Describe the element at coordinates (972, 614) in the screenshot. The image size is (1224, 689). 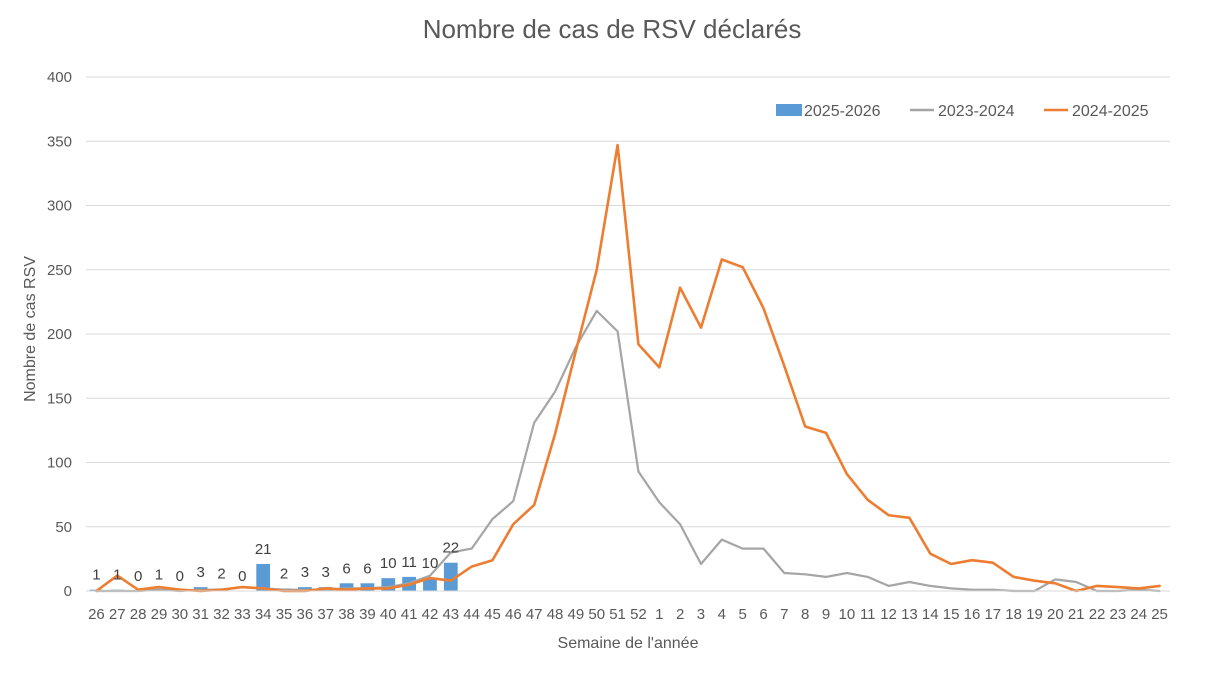
I see `x-tick-label: 16` at that location.